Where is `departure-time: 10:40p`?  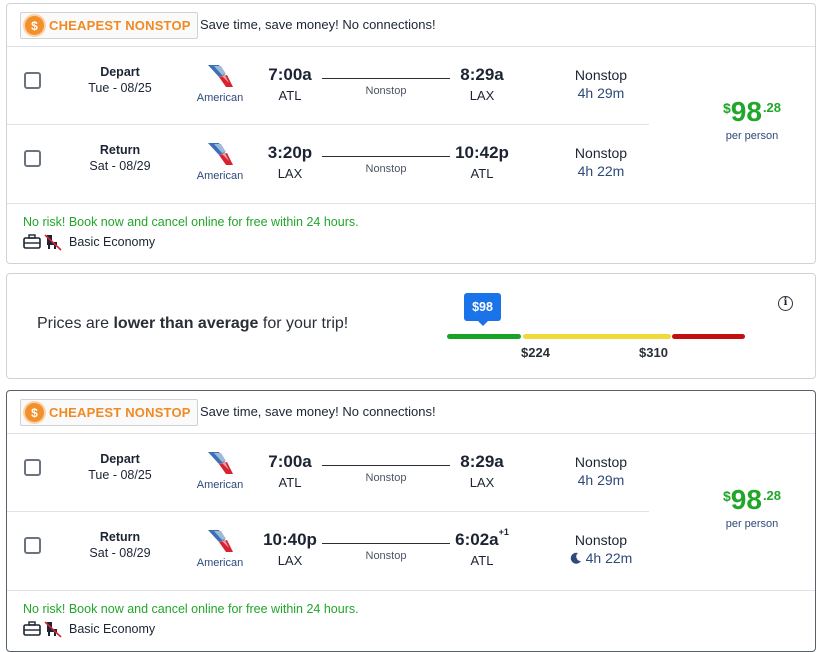 departure-time: 10:40p is located at coordinates (290, 539).